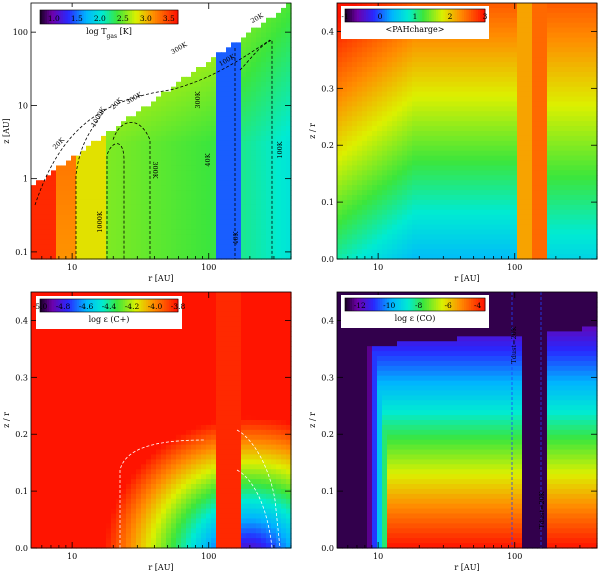 The height and width of the screenshot is (573, 600). I want to click on pah-colorbar-swatch, so click(367, 15).